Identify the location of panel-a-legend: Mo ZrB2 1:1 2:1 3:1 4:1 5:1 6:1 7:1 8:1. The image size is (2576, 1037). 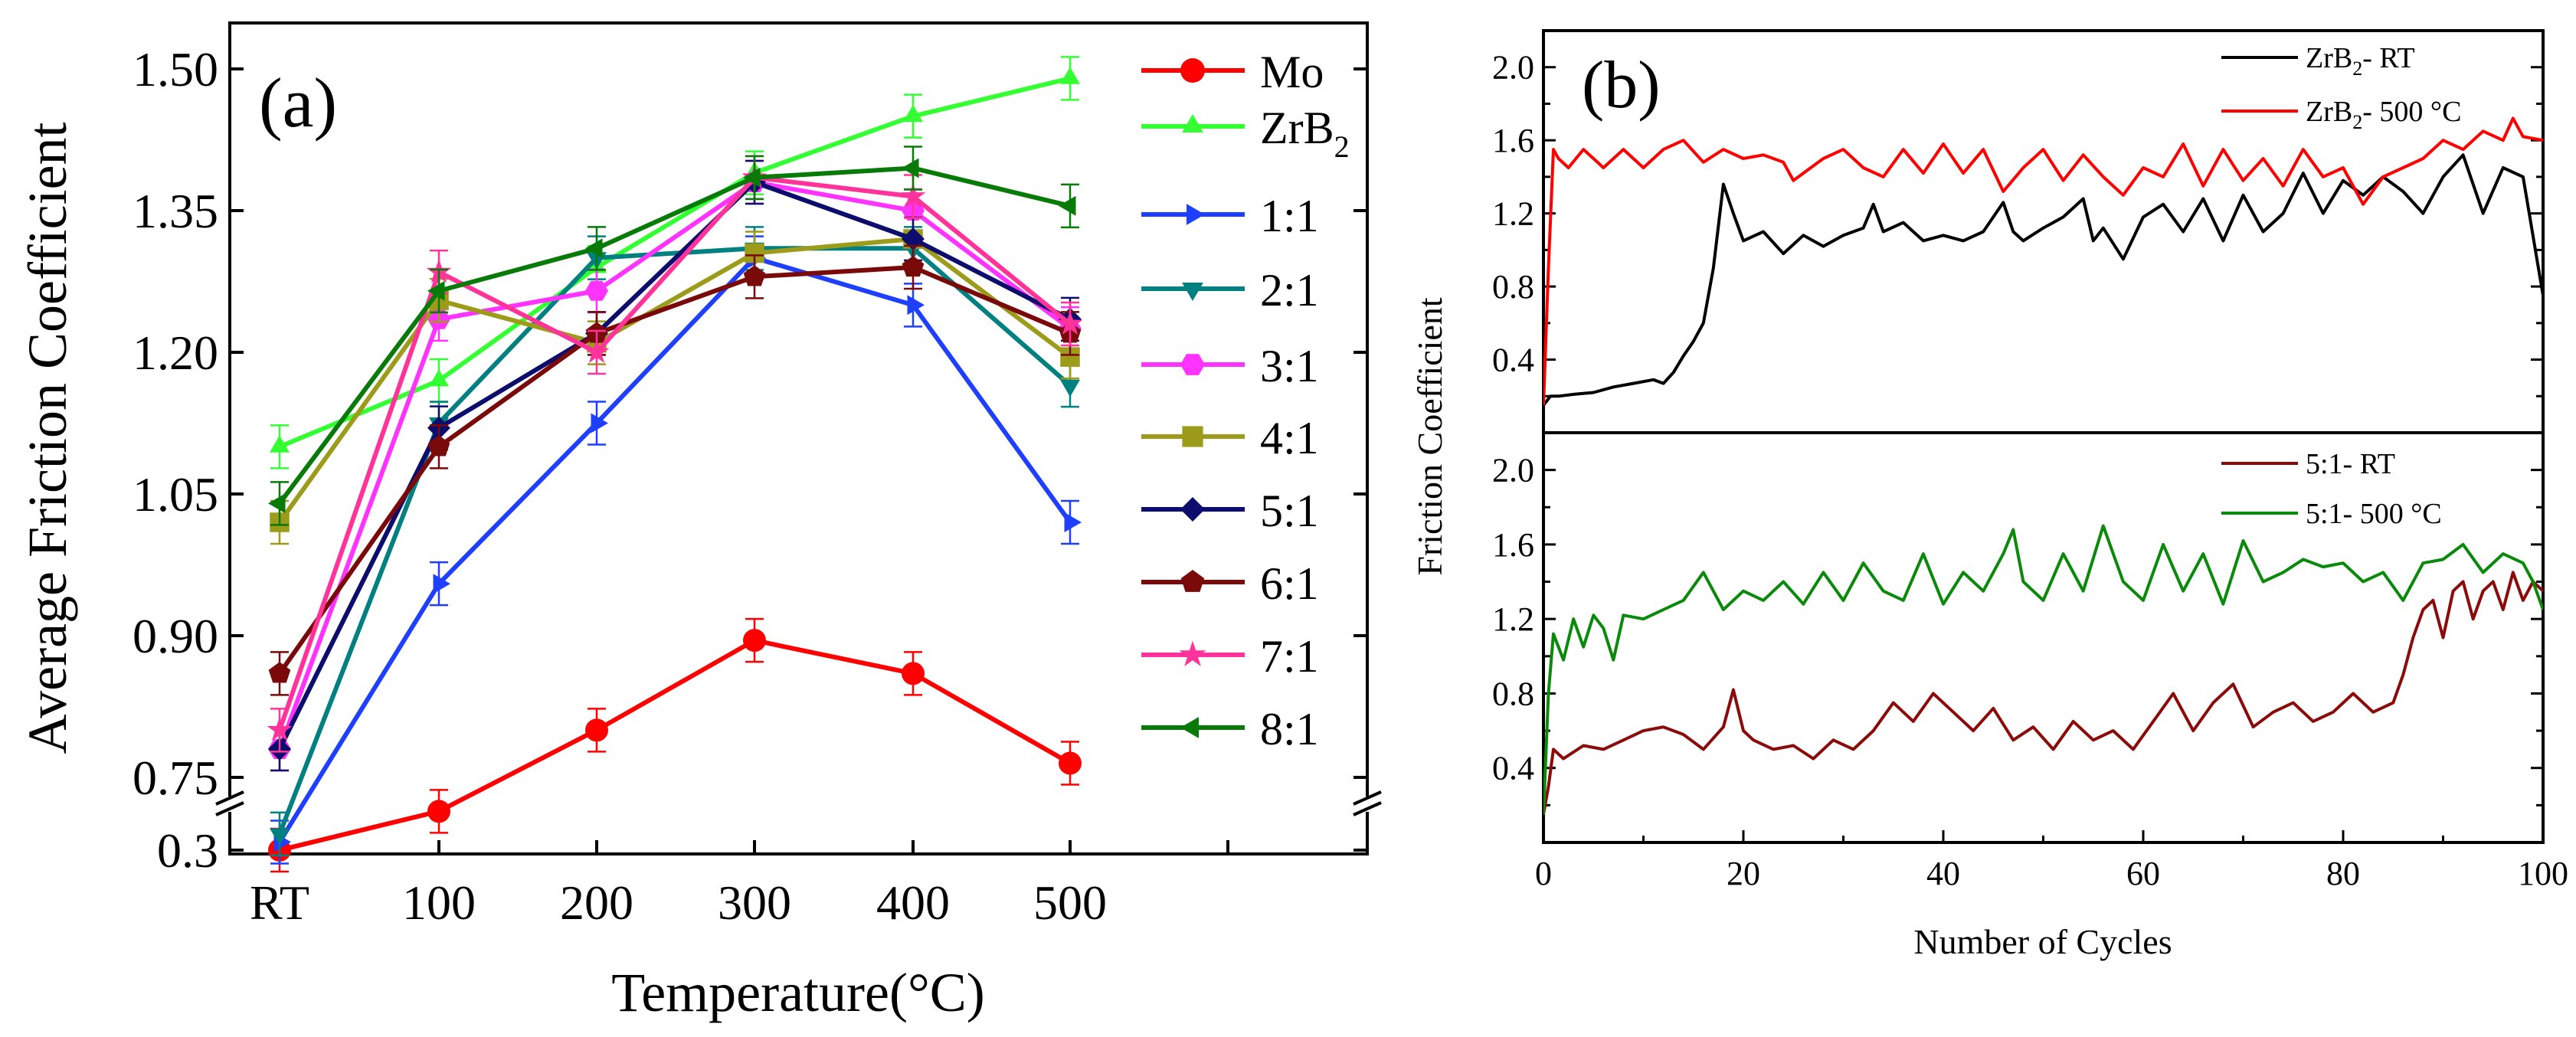
(1245, 401).